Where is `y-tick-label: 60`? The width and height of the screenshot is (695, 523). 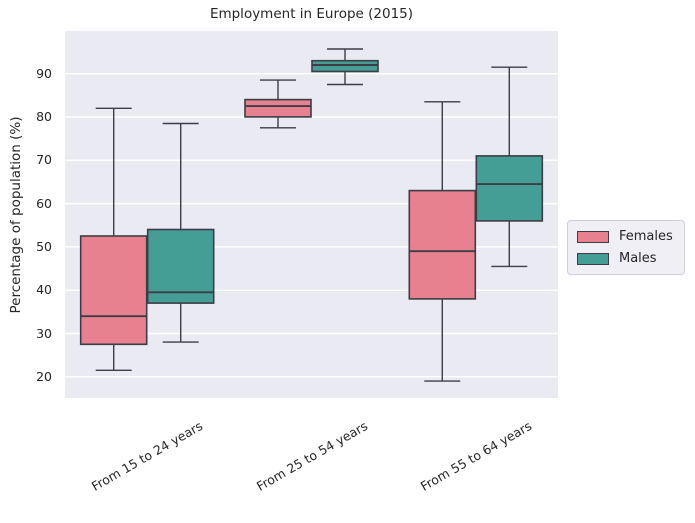 y-tick-label: 60 is located at coordinates (44, 203).